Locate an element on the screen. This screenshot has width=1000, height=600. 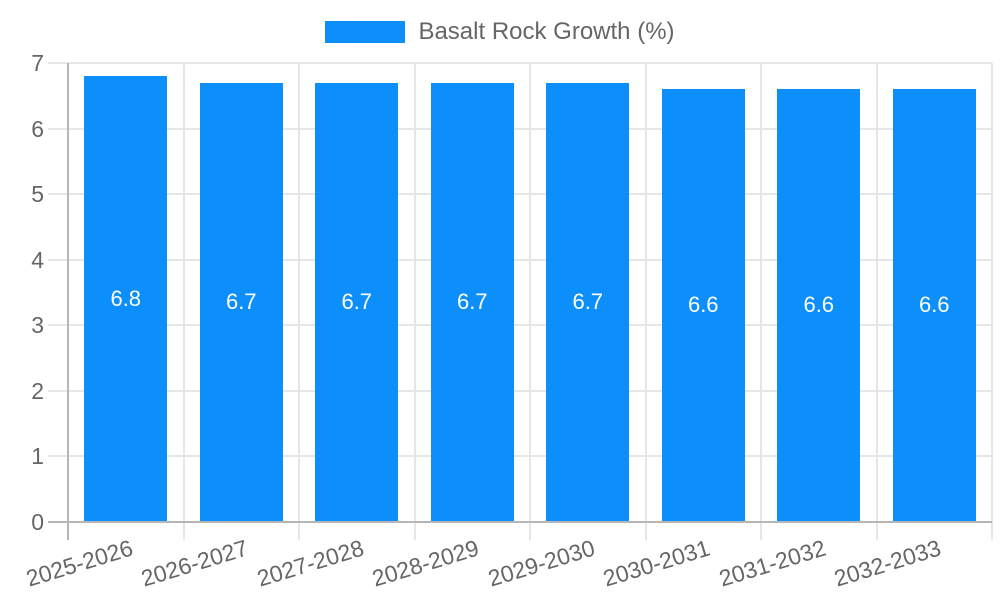
bar-2028-2029: 6.7 is located at coordinates (472, 301).